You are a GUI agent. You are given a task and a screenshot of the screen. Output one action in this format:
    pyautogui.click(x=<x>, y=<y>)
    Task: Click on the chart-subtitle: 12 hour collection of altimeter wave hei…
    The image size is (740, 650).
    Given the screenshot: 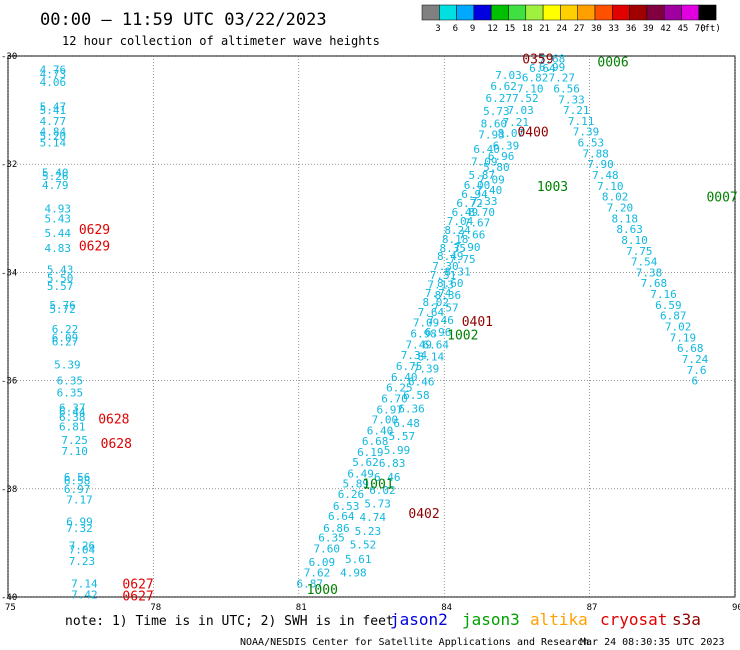 What is the action you would take?
    pyautogui.click(x=221, y=41)
    